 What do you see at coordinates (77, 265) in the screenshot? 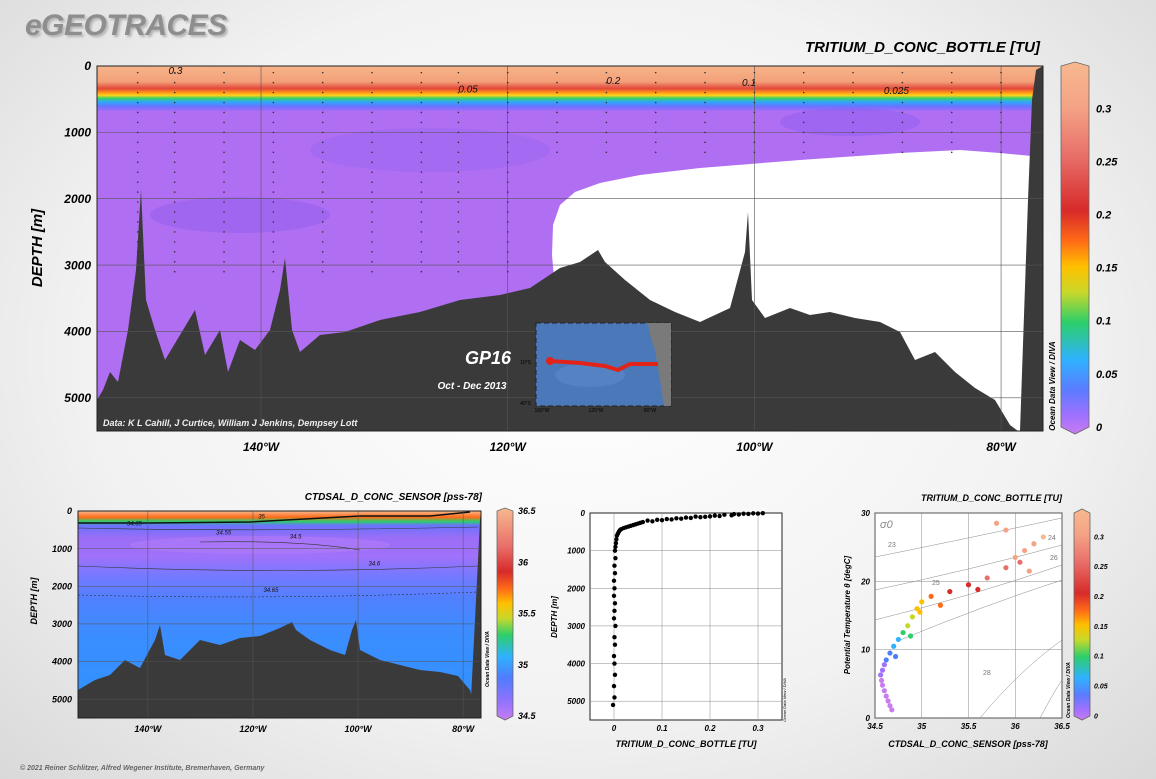
I see `y-tick-label: 3000` at bounding box center [77, 265].